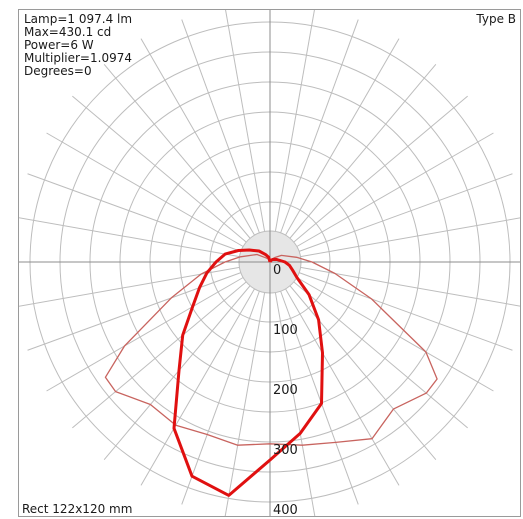  I want to click on r-tick-label: 100, so click(285, 330).